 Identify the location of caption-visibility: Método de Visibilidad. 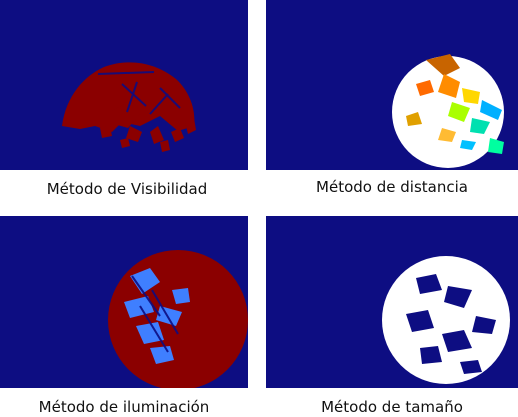
(127, 189).